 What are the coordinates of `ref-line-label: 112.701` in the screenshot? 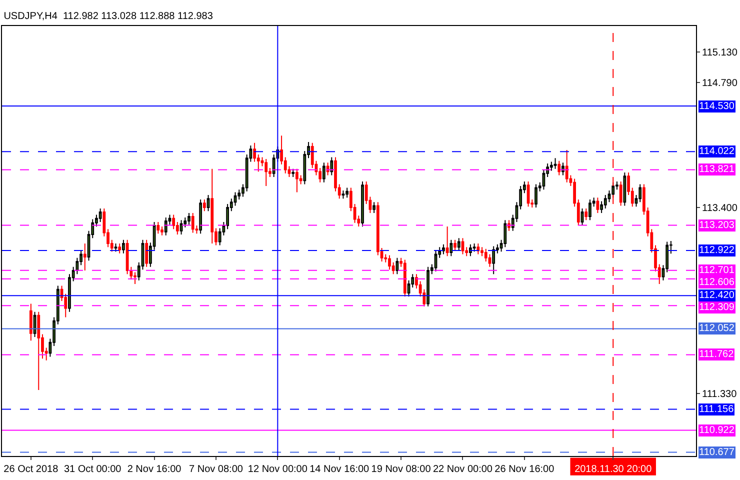 It's located at (717, 270).